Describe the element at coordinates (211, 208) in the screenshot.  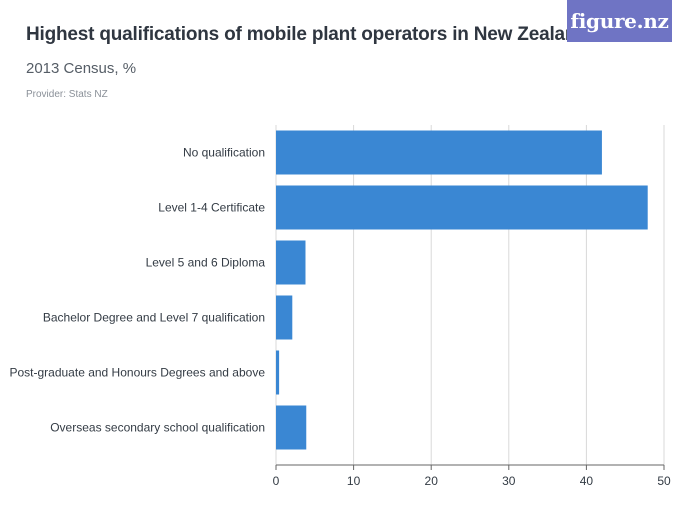
I see `category-label: Level 1-4 Certificate` at that location.